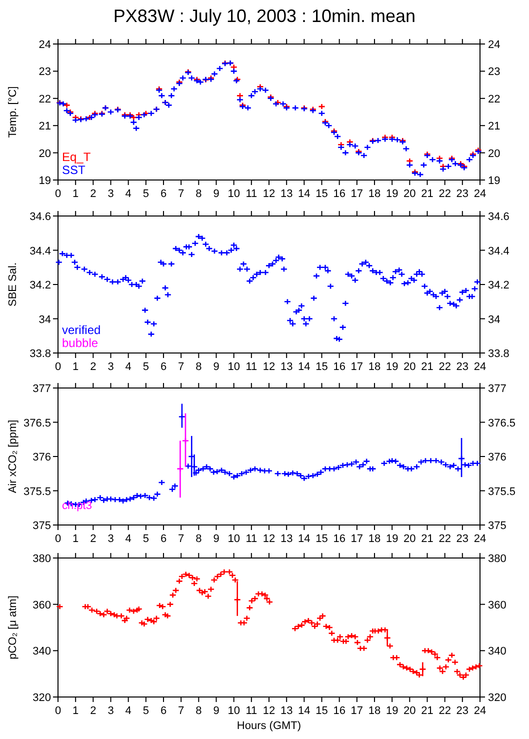 This screenshot has height=739, width=529. What do you see at coordinates (497, 526) in the screenshot?
I see `y2-tick-label: 375` at bounding box center [497, 526].